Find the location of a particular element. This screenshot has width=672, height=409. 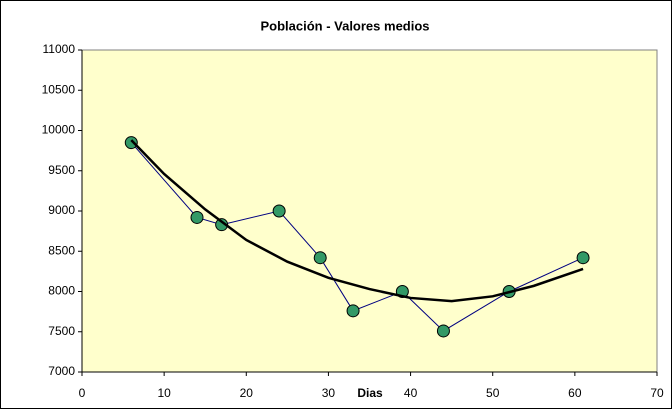

x-tick-label: 10 is located at coordinates (164, 393).